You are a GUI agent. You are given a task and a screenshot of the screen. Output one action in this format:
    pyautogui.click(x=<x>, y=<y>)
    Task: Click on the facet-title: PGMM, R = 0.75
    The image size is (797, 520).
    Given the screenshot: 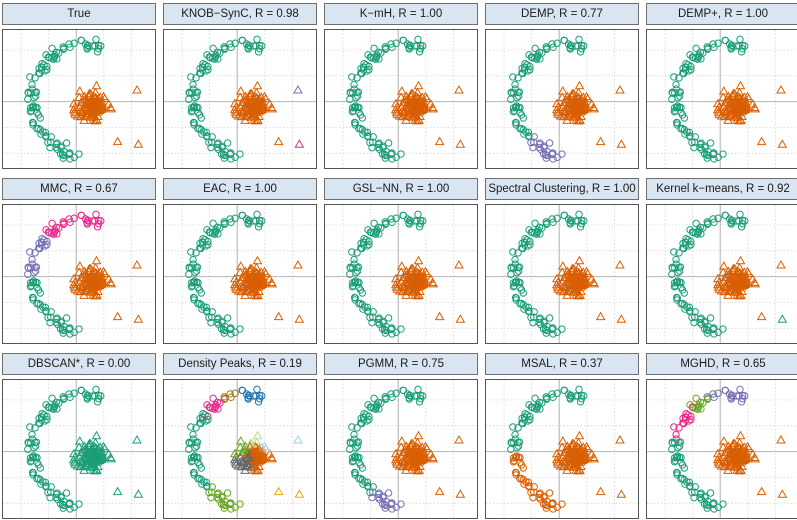 What is the action you would take?
    pyautogui.click(x=401, y=364)
    